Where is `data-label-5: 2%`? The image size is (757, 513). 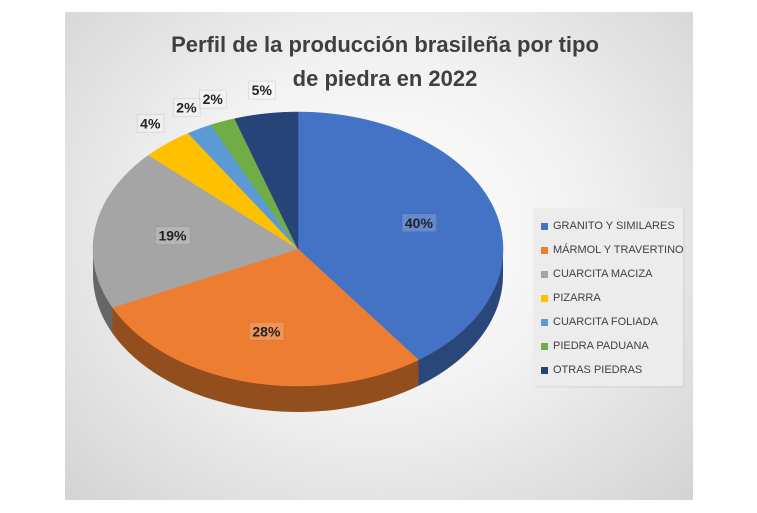
data-label-5: 2% is located at coordinates (186, 107).